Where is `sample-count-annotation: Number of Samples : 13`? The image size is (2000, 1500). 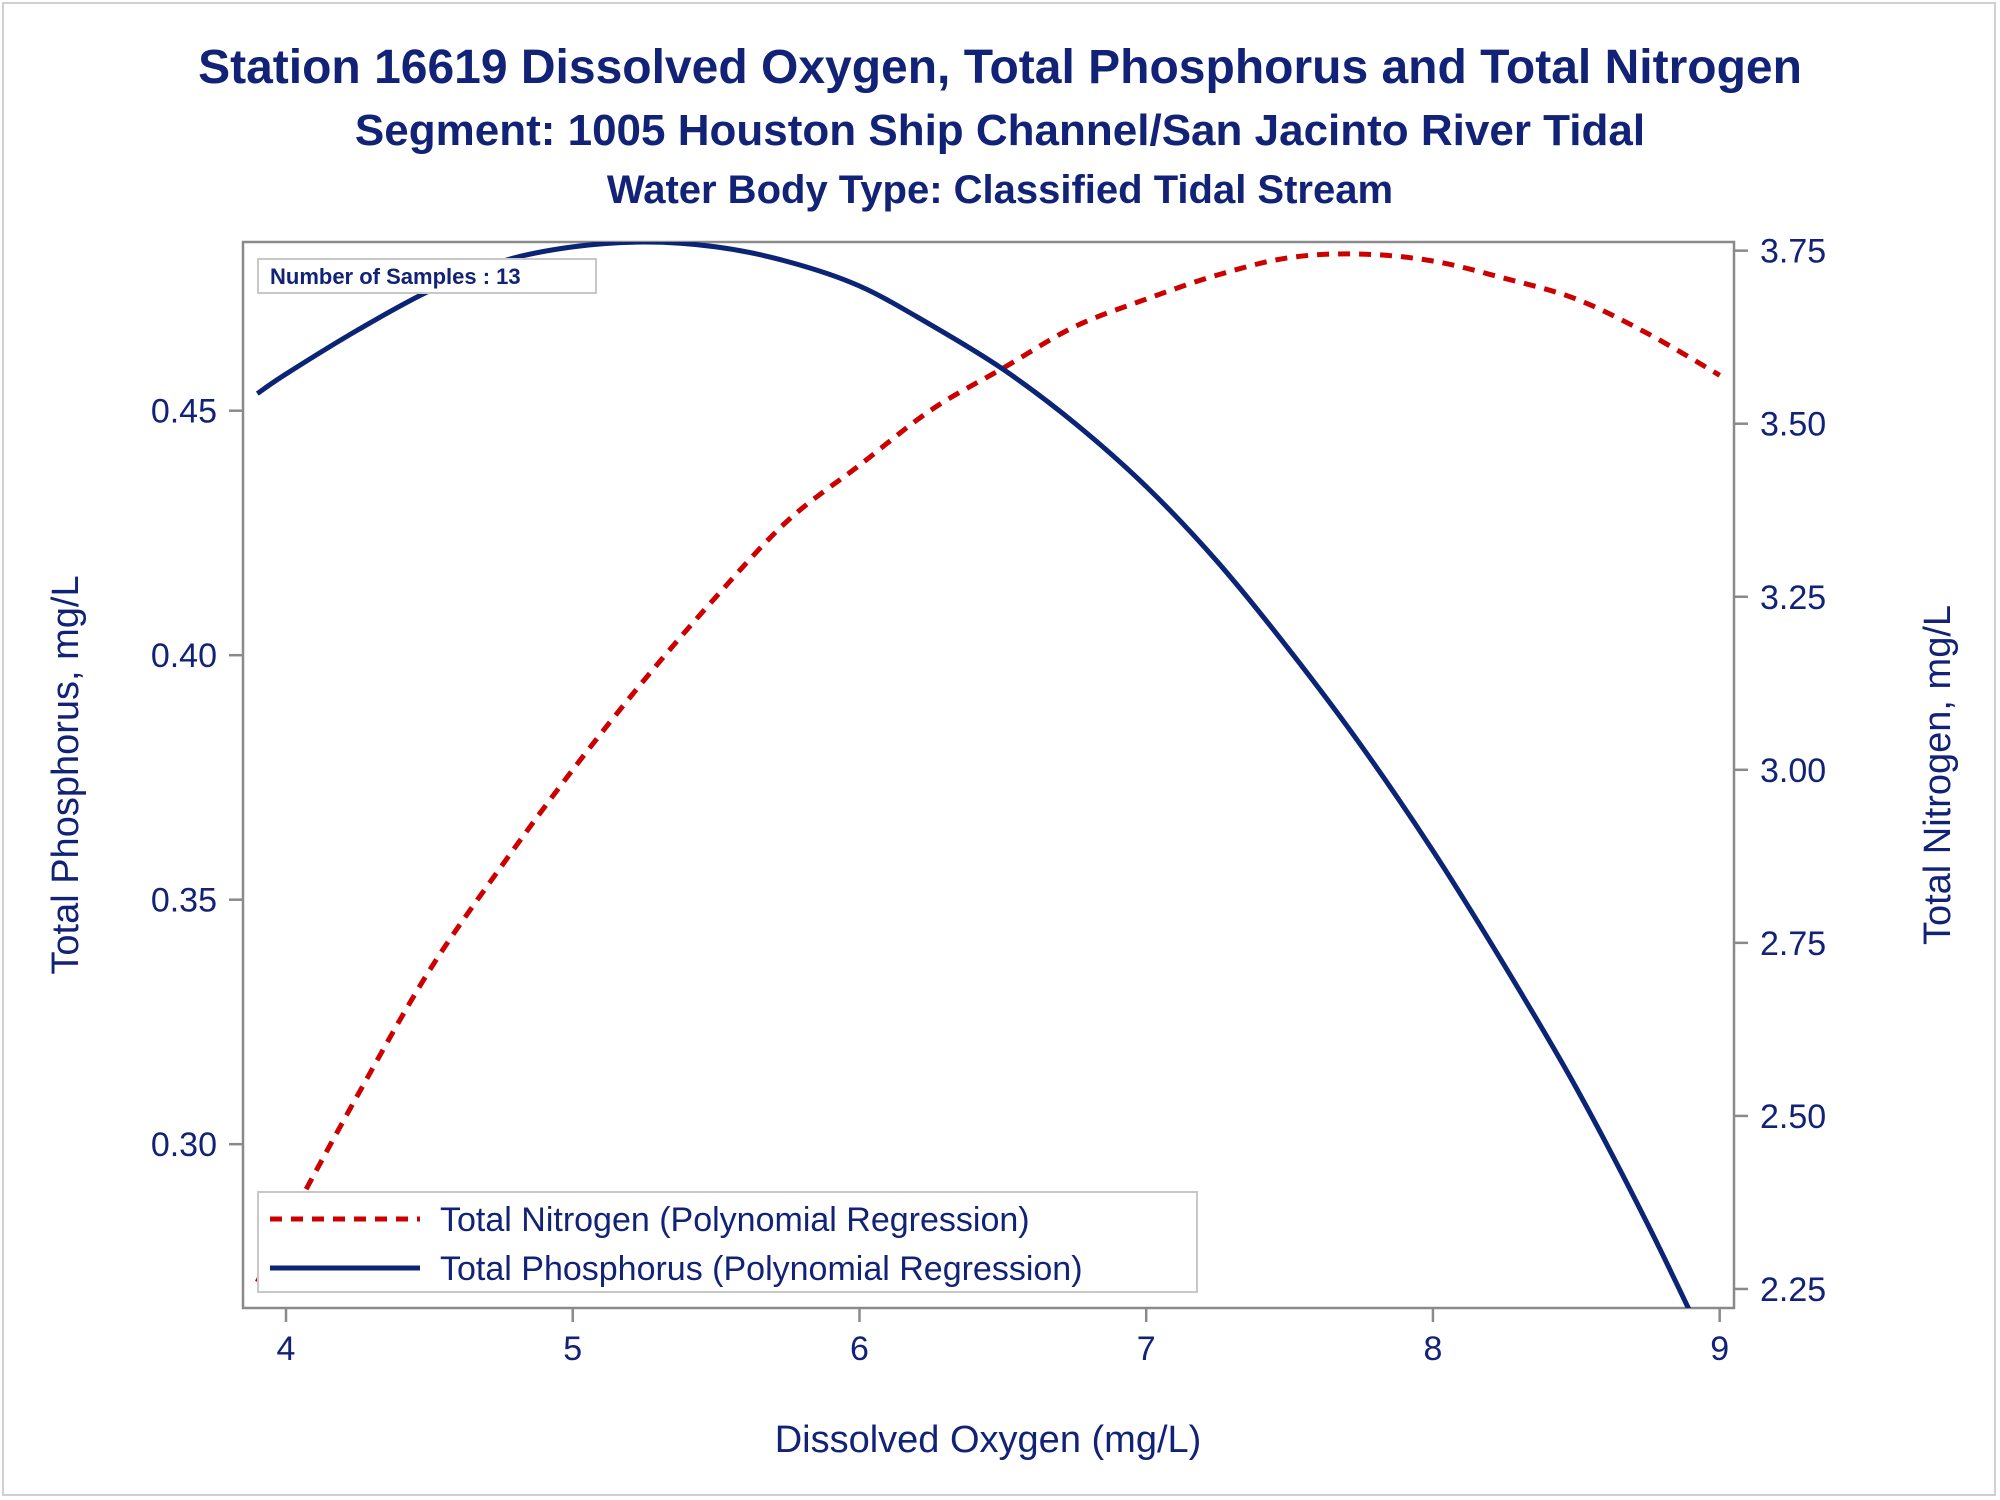 sample-count-annotation: Number of Samples : 13 is located at coordinates (395, 276).